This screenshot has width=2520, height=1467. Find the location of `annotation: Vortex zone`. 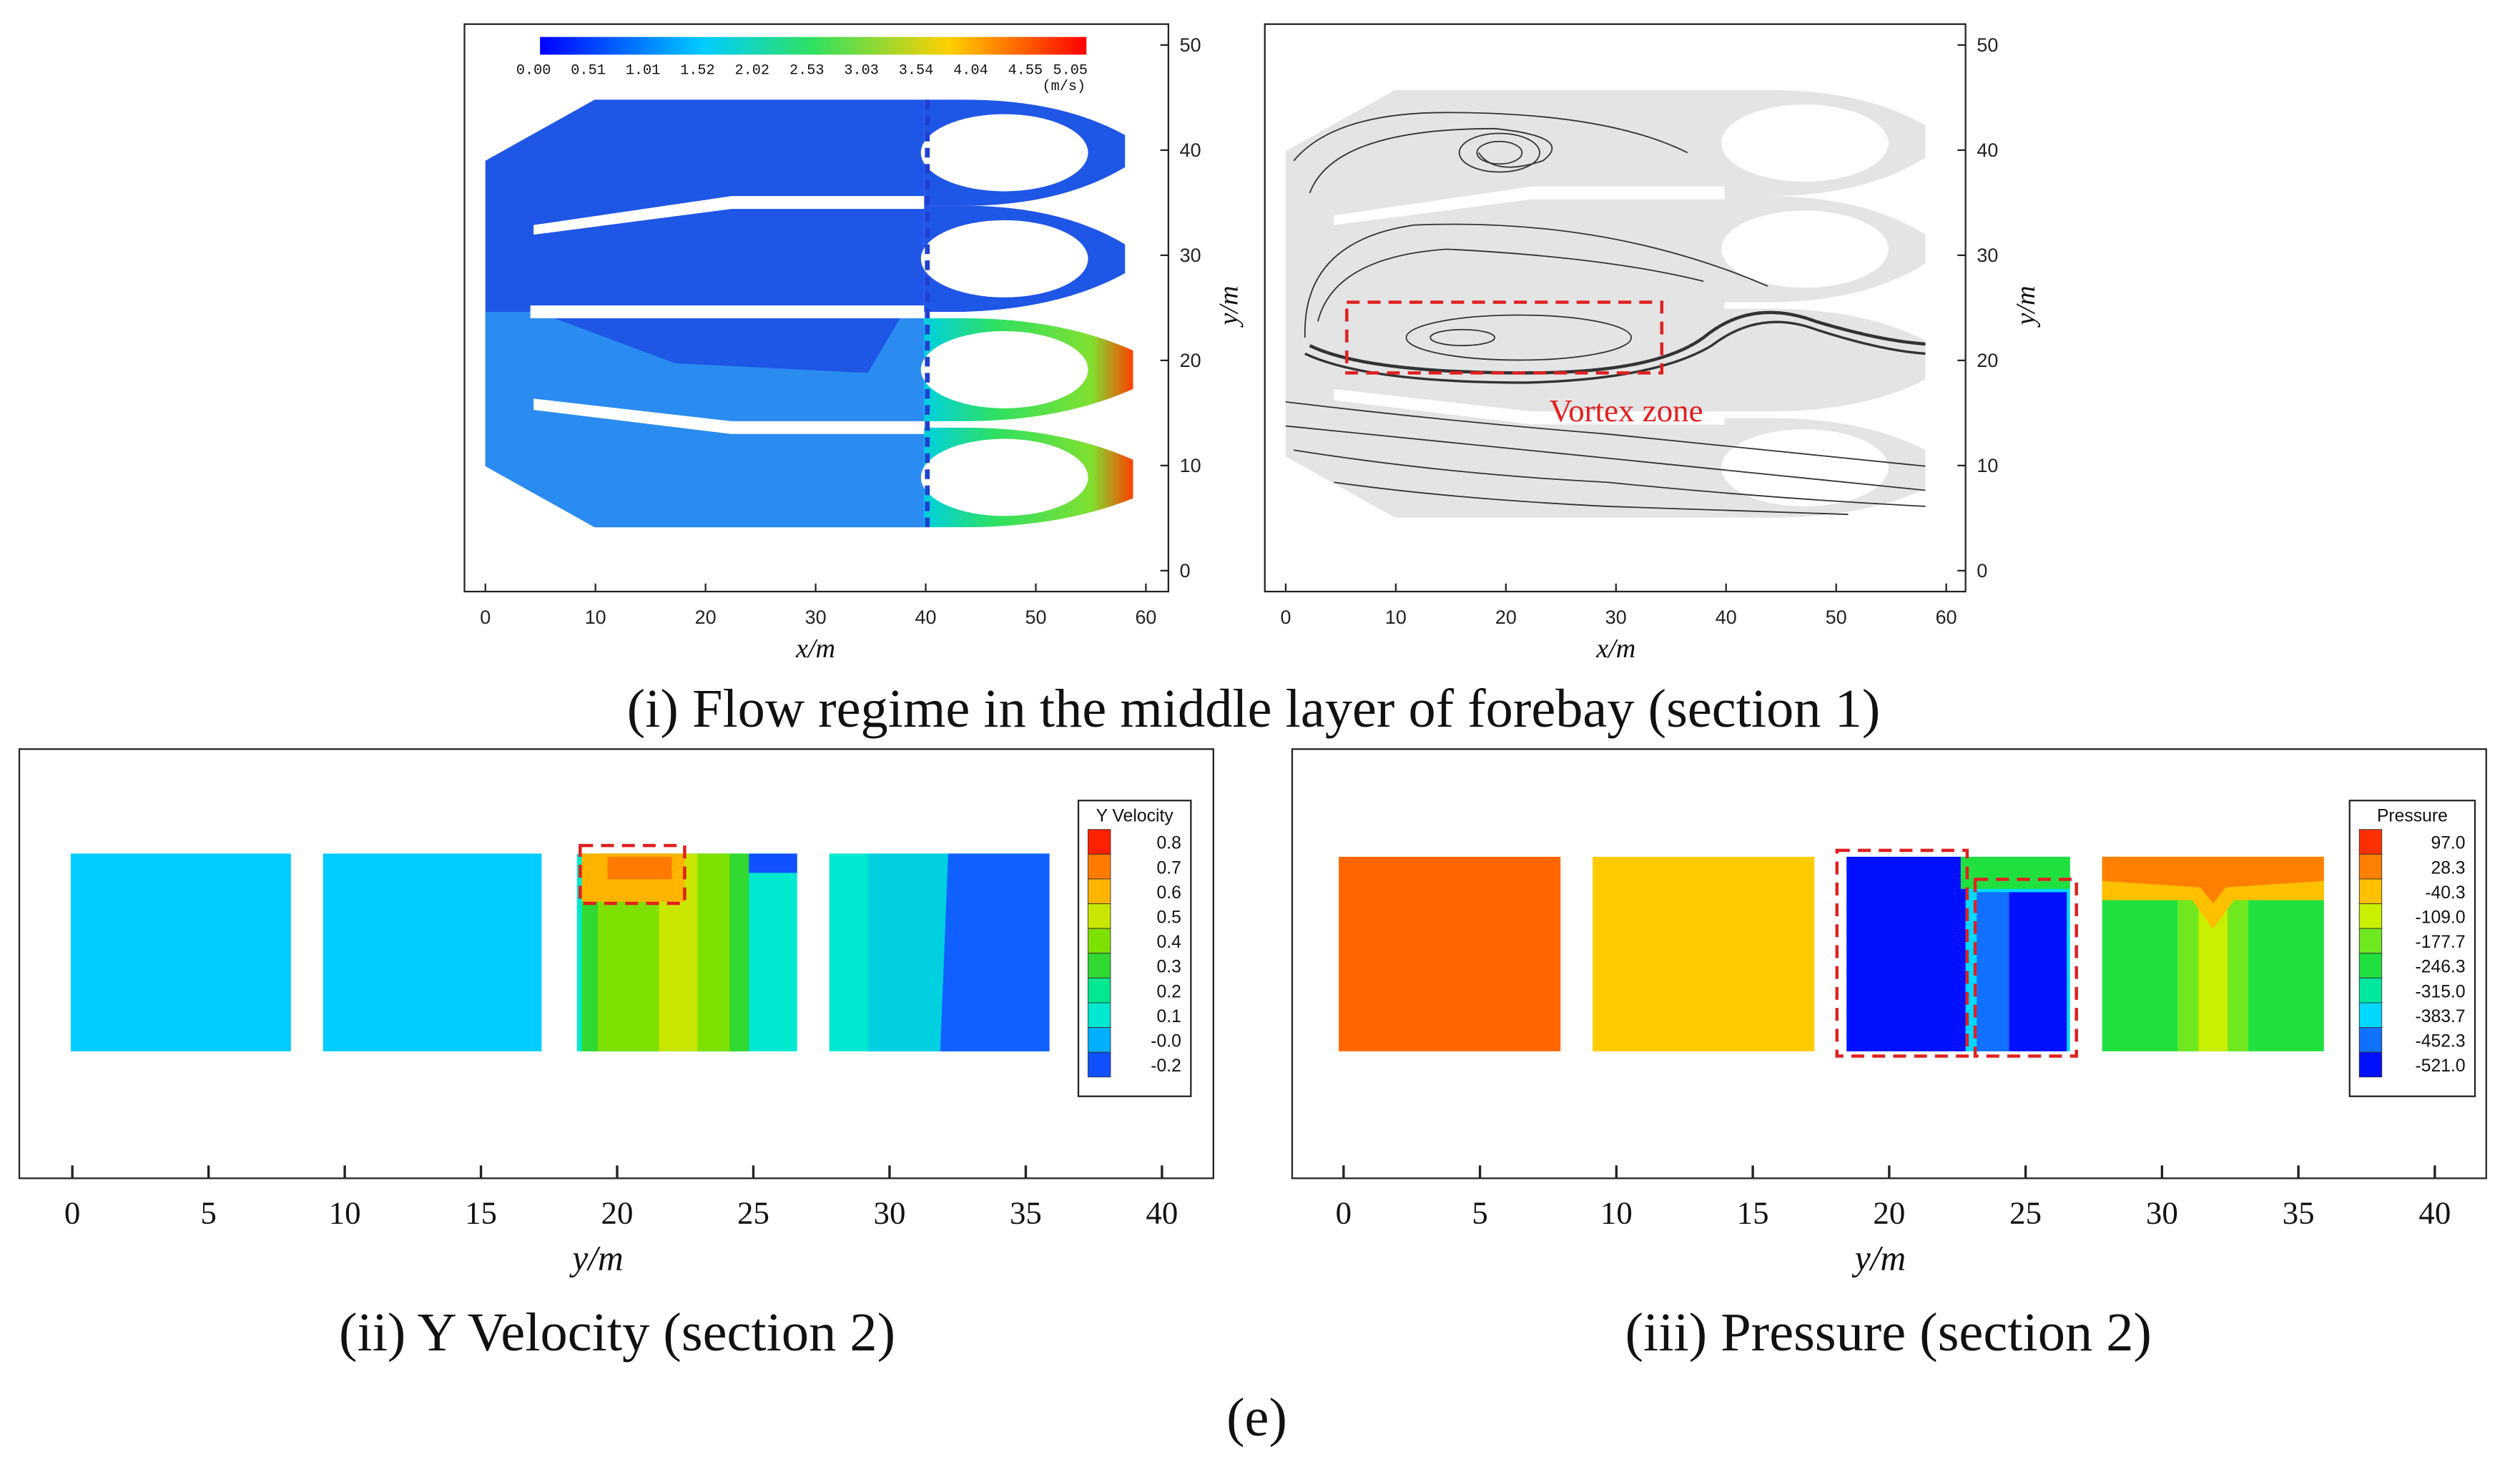

annotation: Vortex zone is located at coordinates (1626, 410).